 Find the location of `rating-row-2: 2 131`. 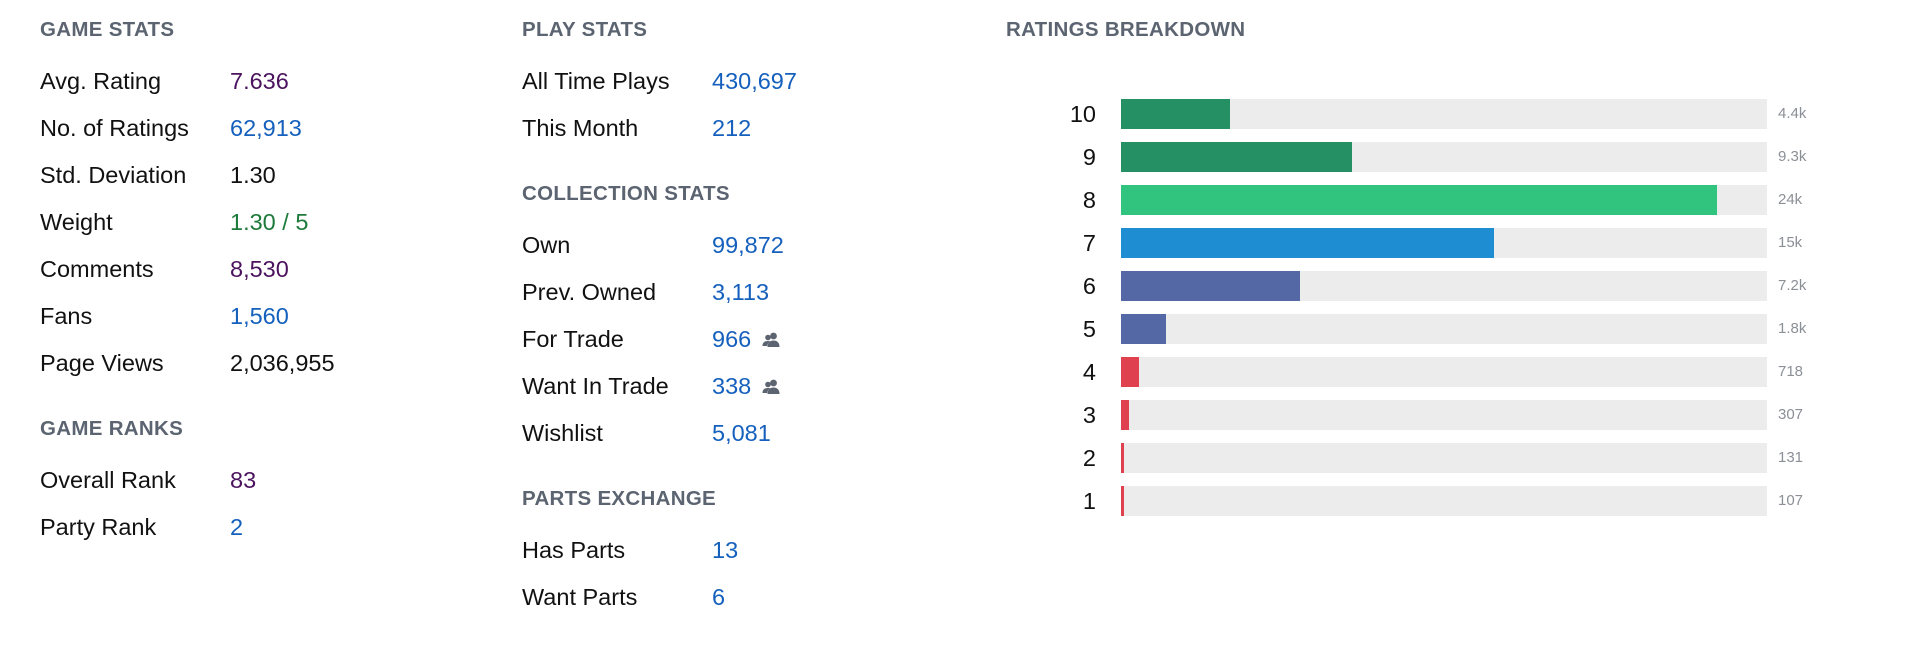

rating-row-2: 2 131 is located at coordinates (1456, 458).